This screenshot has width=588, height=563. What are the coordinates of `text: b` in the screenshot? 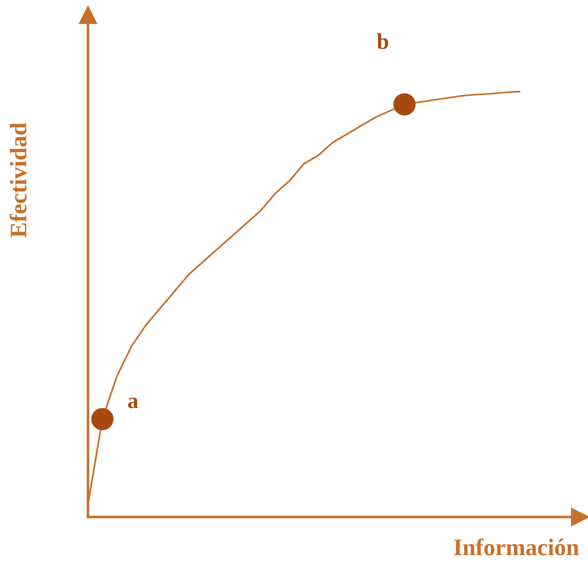 It's located at (382, 41).